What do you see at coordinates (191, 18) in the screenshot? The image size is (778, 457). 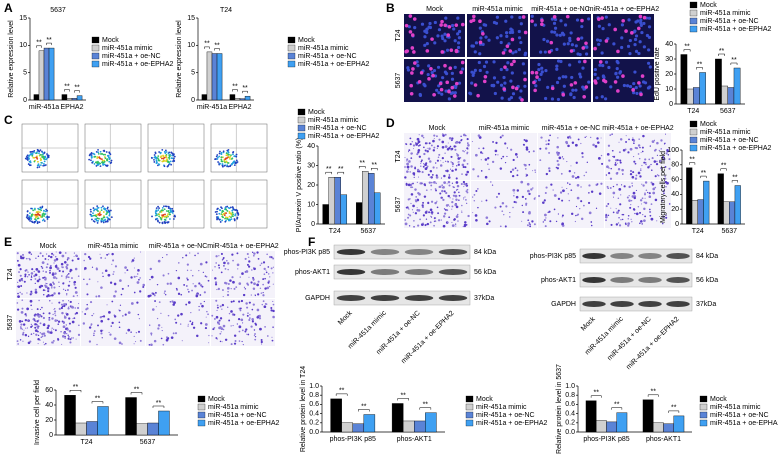 I see `y-tick-label: 15` at bounding box center [191, 18].